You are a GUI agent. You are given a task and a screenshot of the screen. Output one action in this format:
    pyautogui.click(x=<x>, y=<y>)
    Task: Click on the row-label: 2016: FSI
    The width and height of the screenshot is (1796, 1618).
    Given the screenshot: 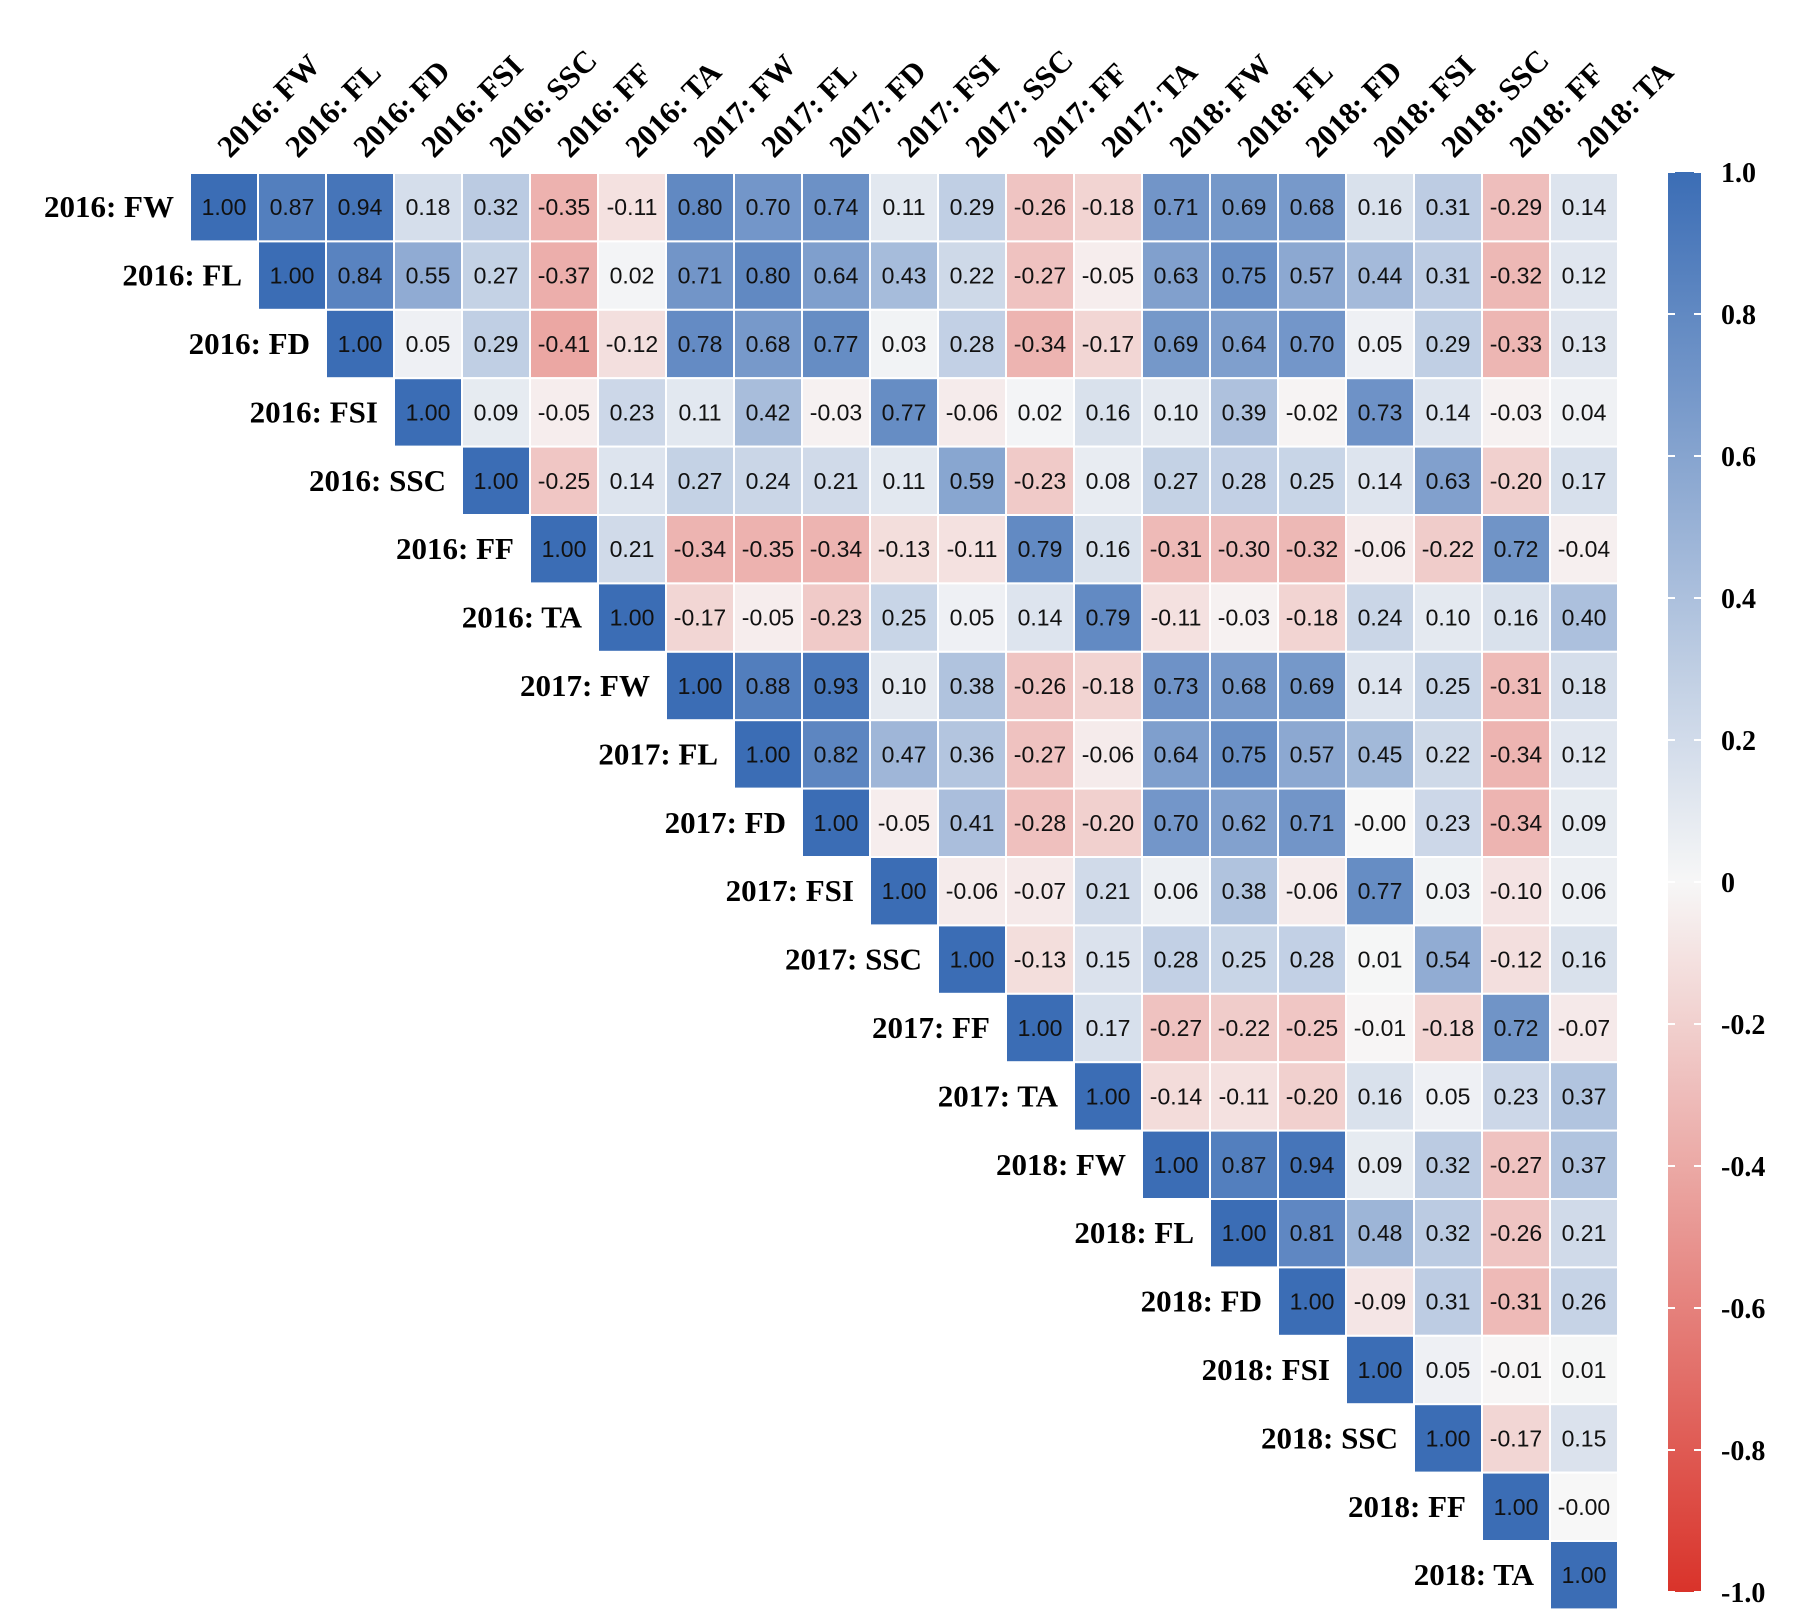 What is the action you would take?
    pyautogui.click(x=314, y=411)
    